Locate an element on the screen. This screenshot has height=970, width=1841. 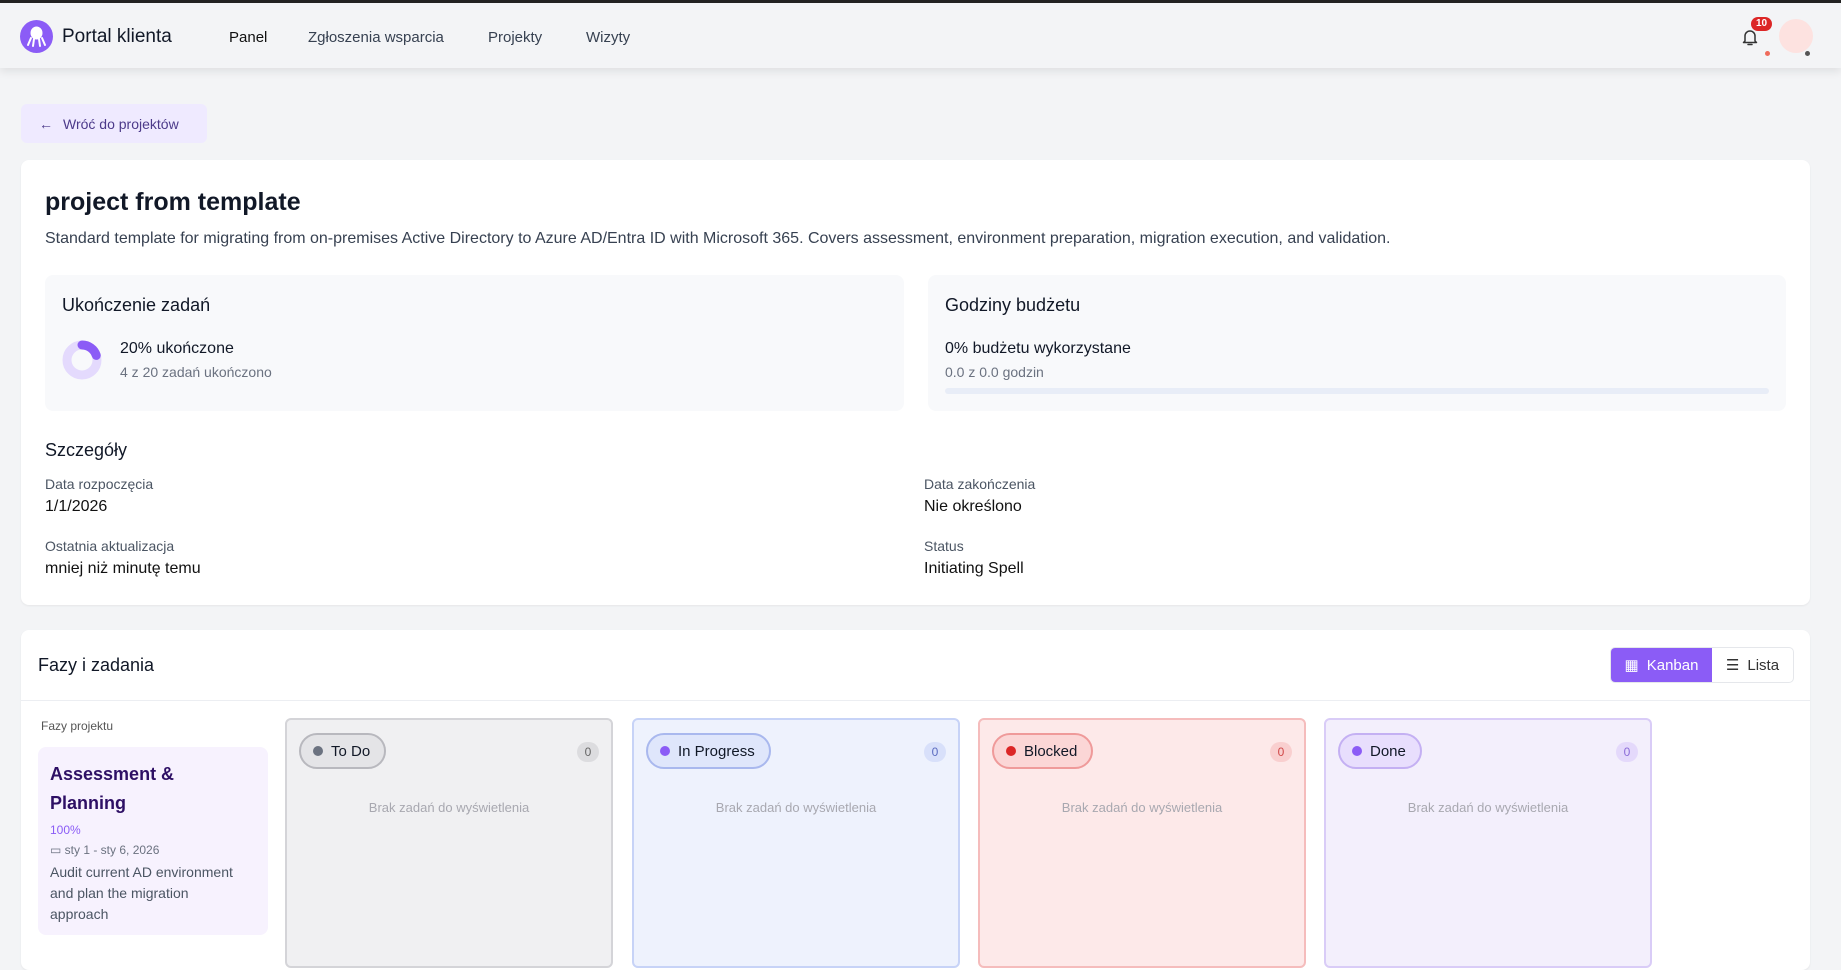
calendar-icon: ▭ is located at coordinates (57, 850).